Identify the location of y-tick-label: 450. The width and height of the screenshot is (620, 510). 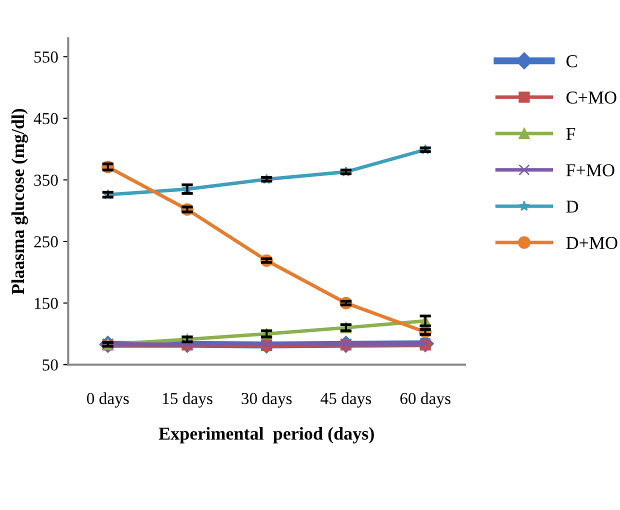
(46, 118).